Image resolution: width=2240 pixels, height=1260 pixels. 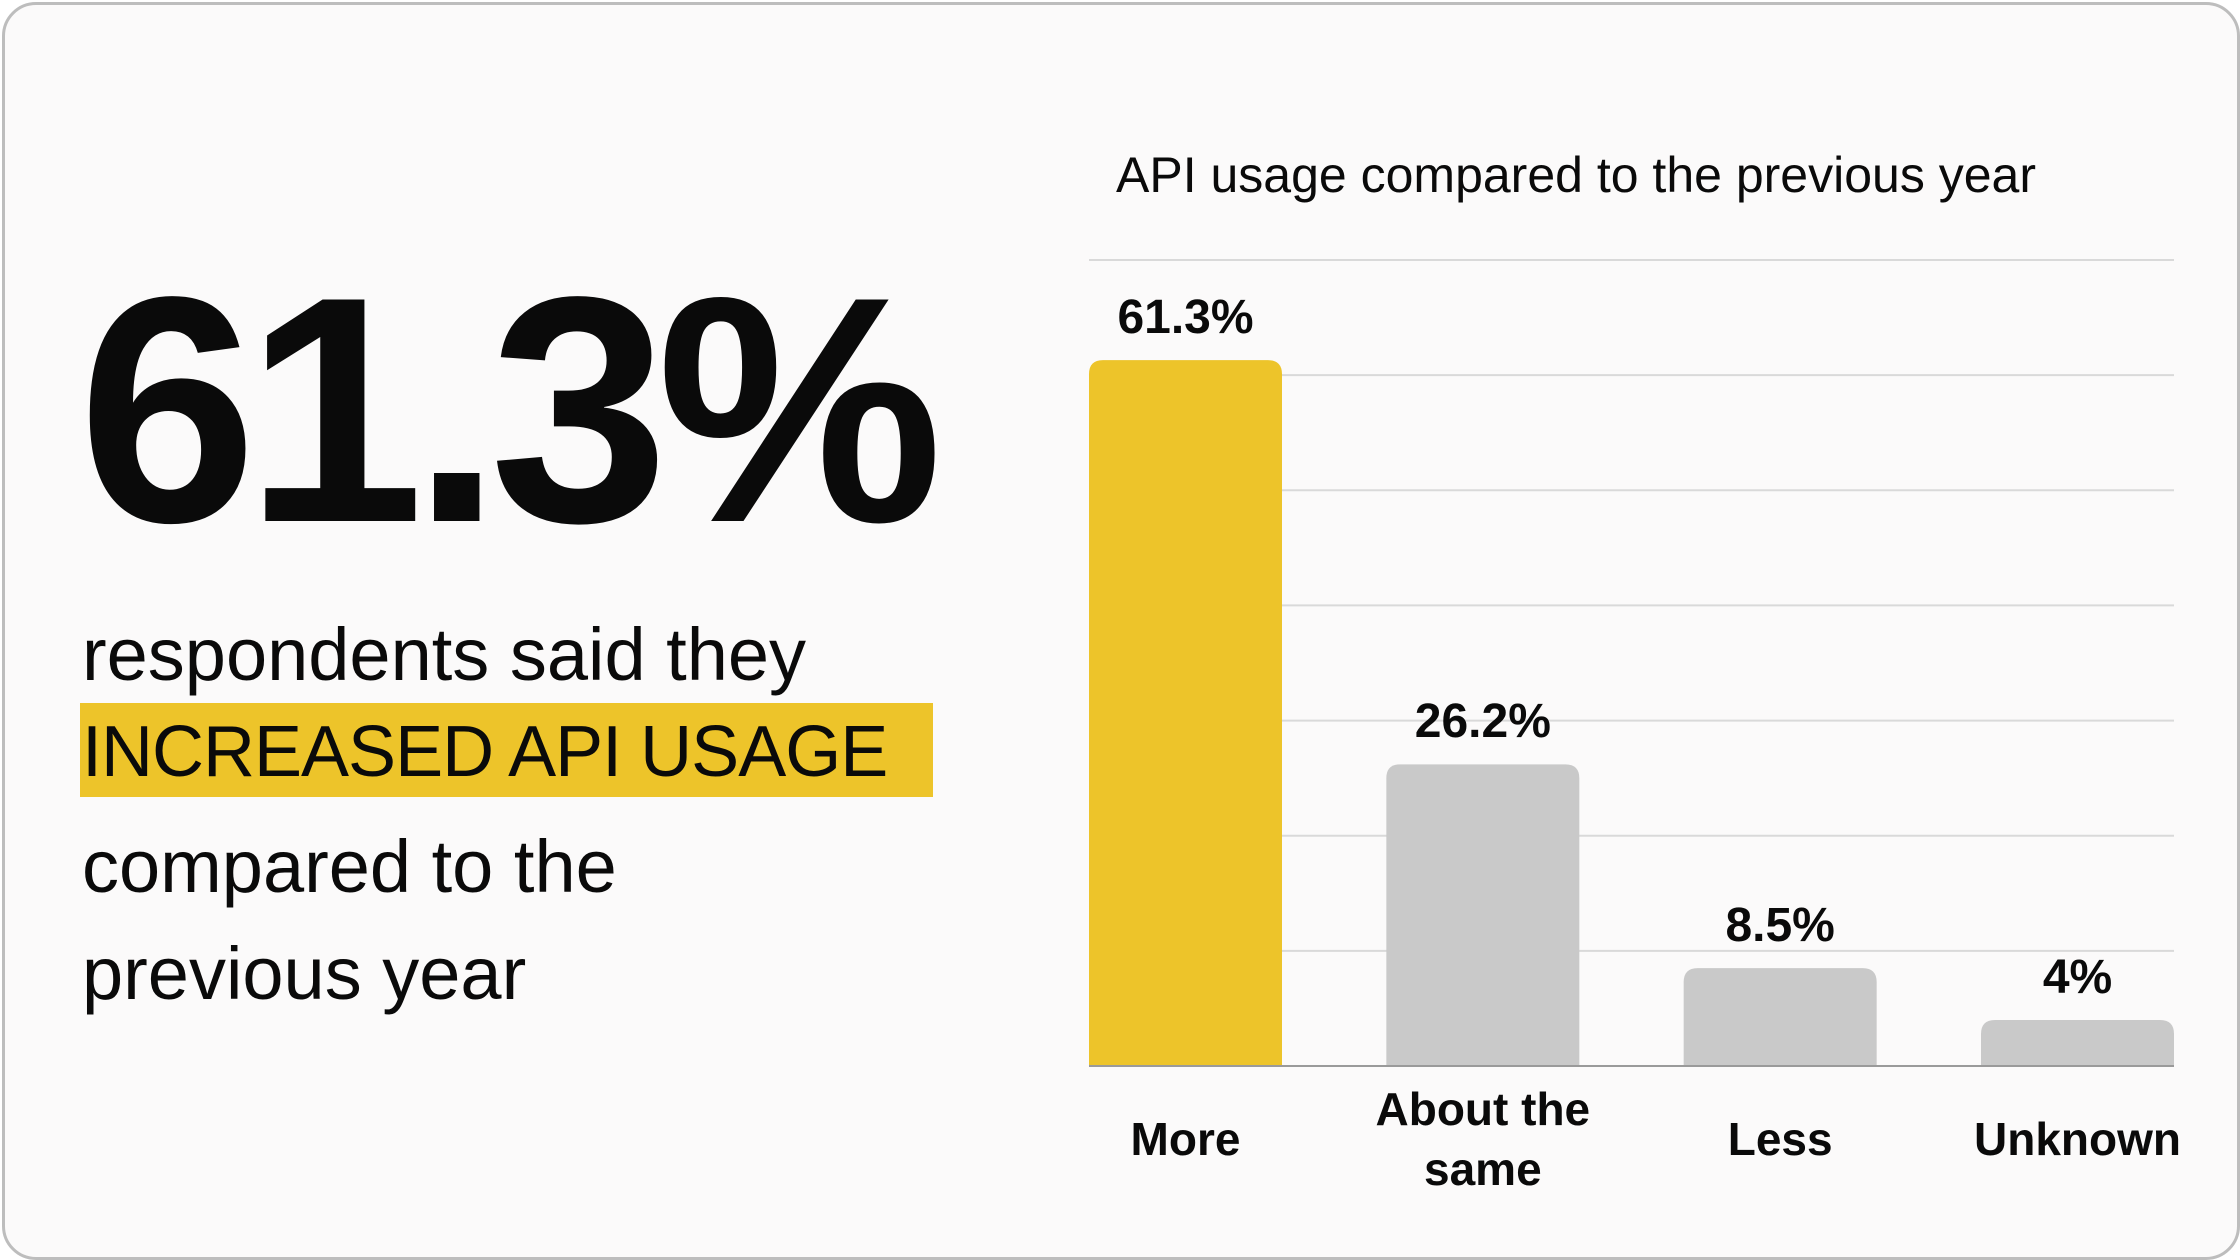 I want to click on category-label: More, so click(x=1185, y=1139).